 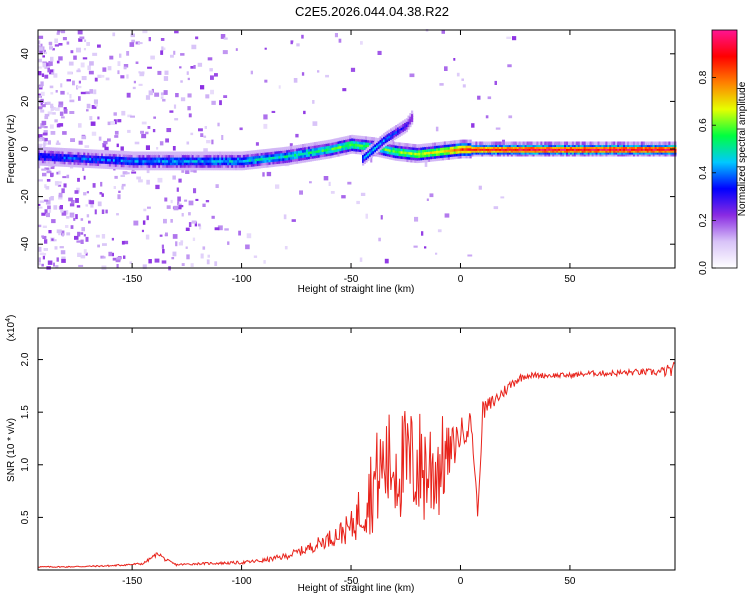 I want to click on snr-ytick-label: 0.5, so click(x=25, y=517).